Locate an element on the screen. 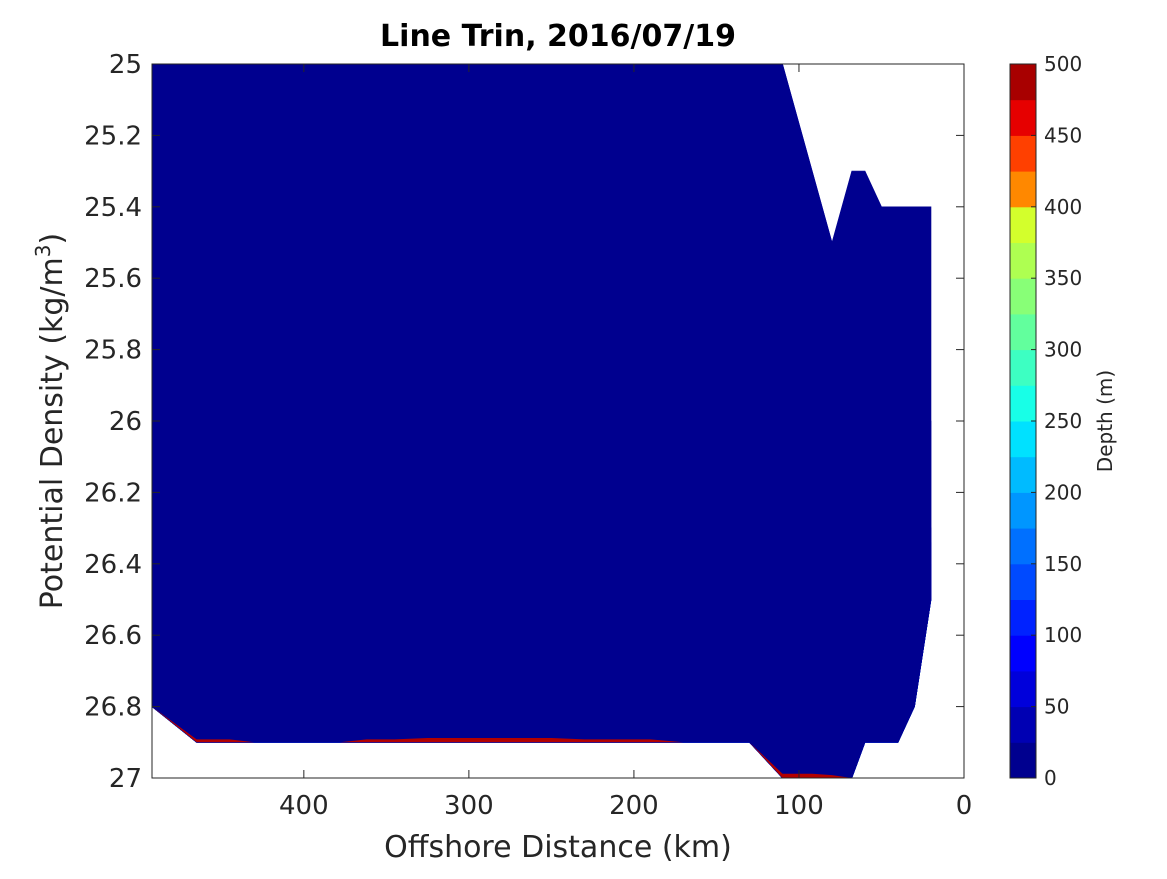  colorbar-tick-label: 150 is located at coordinates (1063, 564).